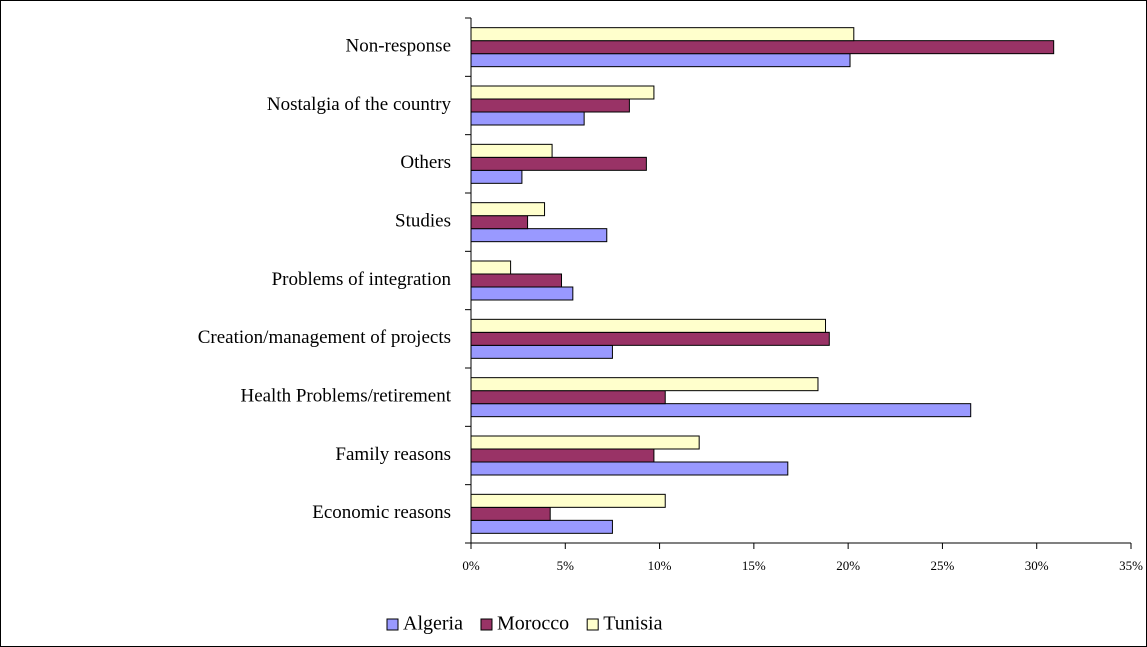 The width and height of the screenshot is (1147, 647). What do you see at coordinates (943, 565) in the screenshot?
I see `x-tick-label: 25%` at bounding box center [943, 565].